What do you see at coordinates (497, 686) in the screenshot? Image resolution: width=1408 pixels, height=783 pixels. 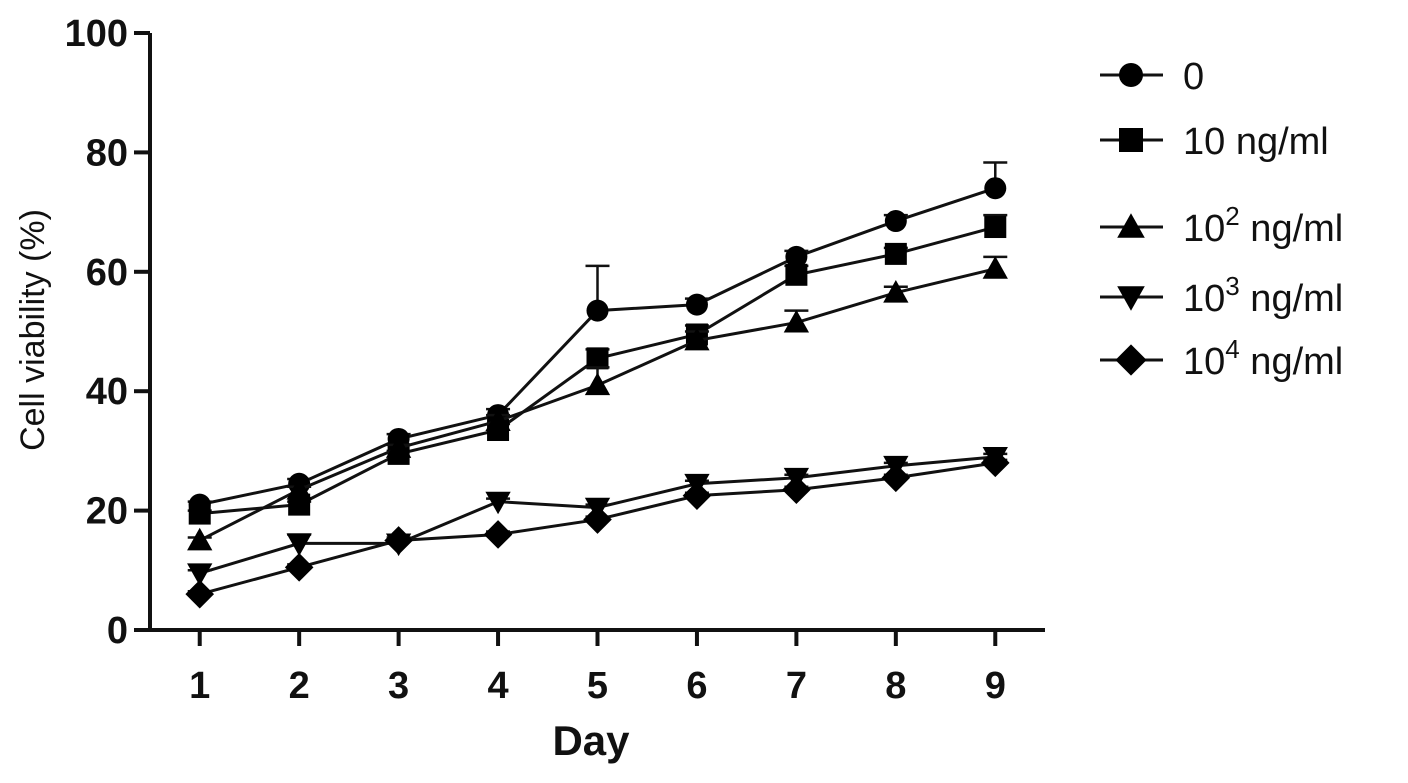 I see `x-tick-label: 4` at bounding box center [497, 686].